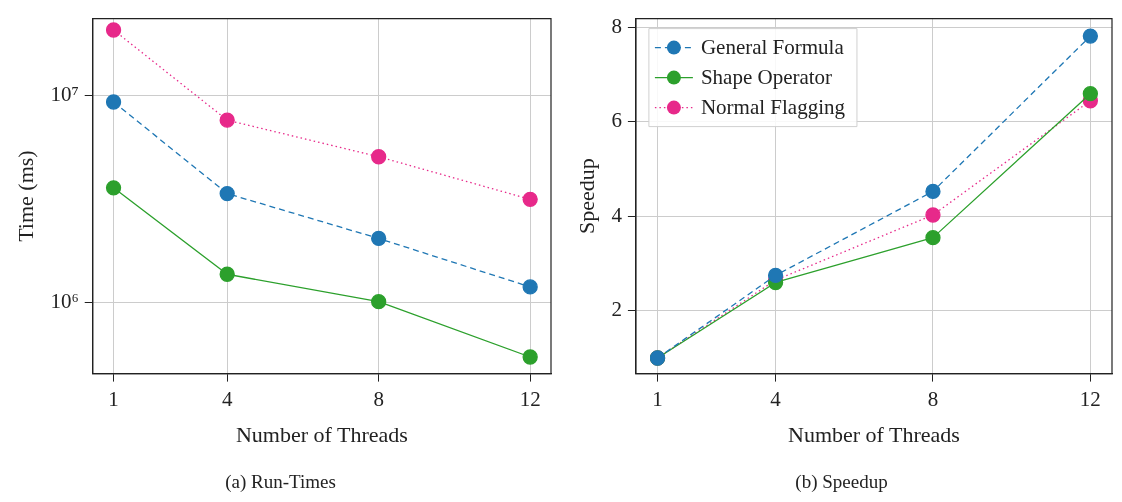 The width and height of the screenshot is (1122, 502). What do you see at coordinates (617, 214) in the screenshot?
I see `y-tick-label: 4` at bounding box center [617, 214].